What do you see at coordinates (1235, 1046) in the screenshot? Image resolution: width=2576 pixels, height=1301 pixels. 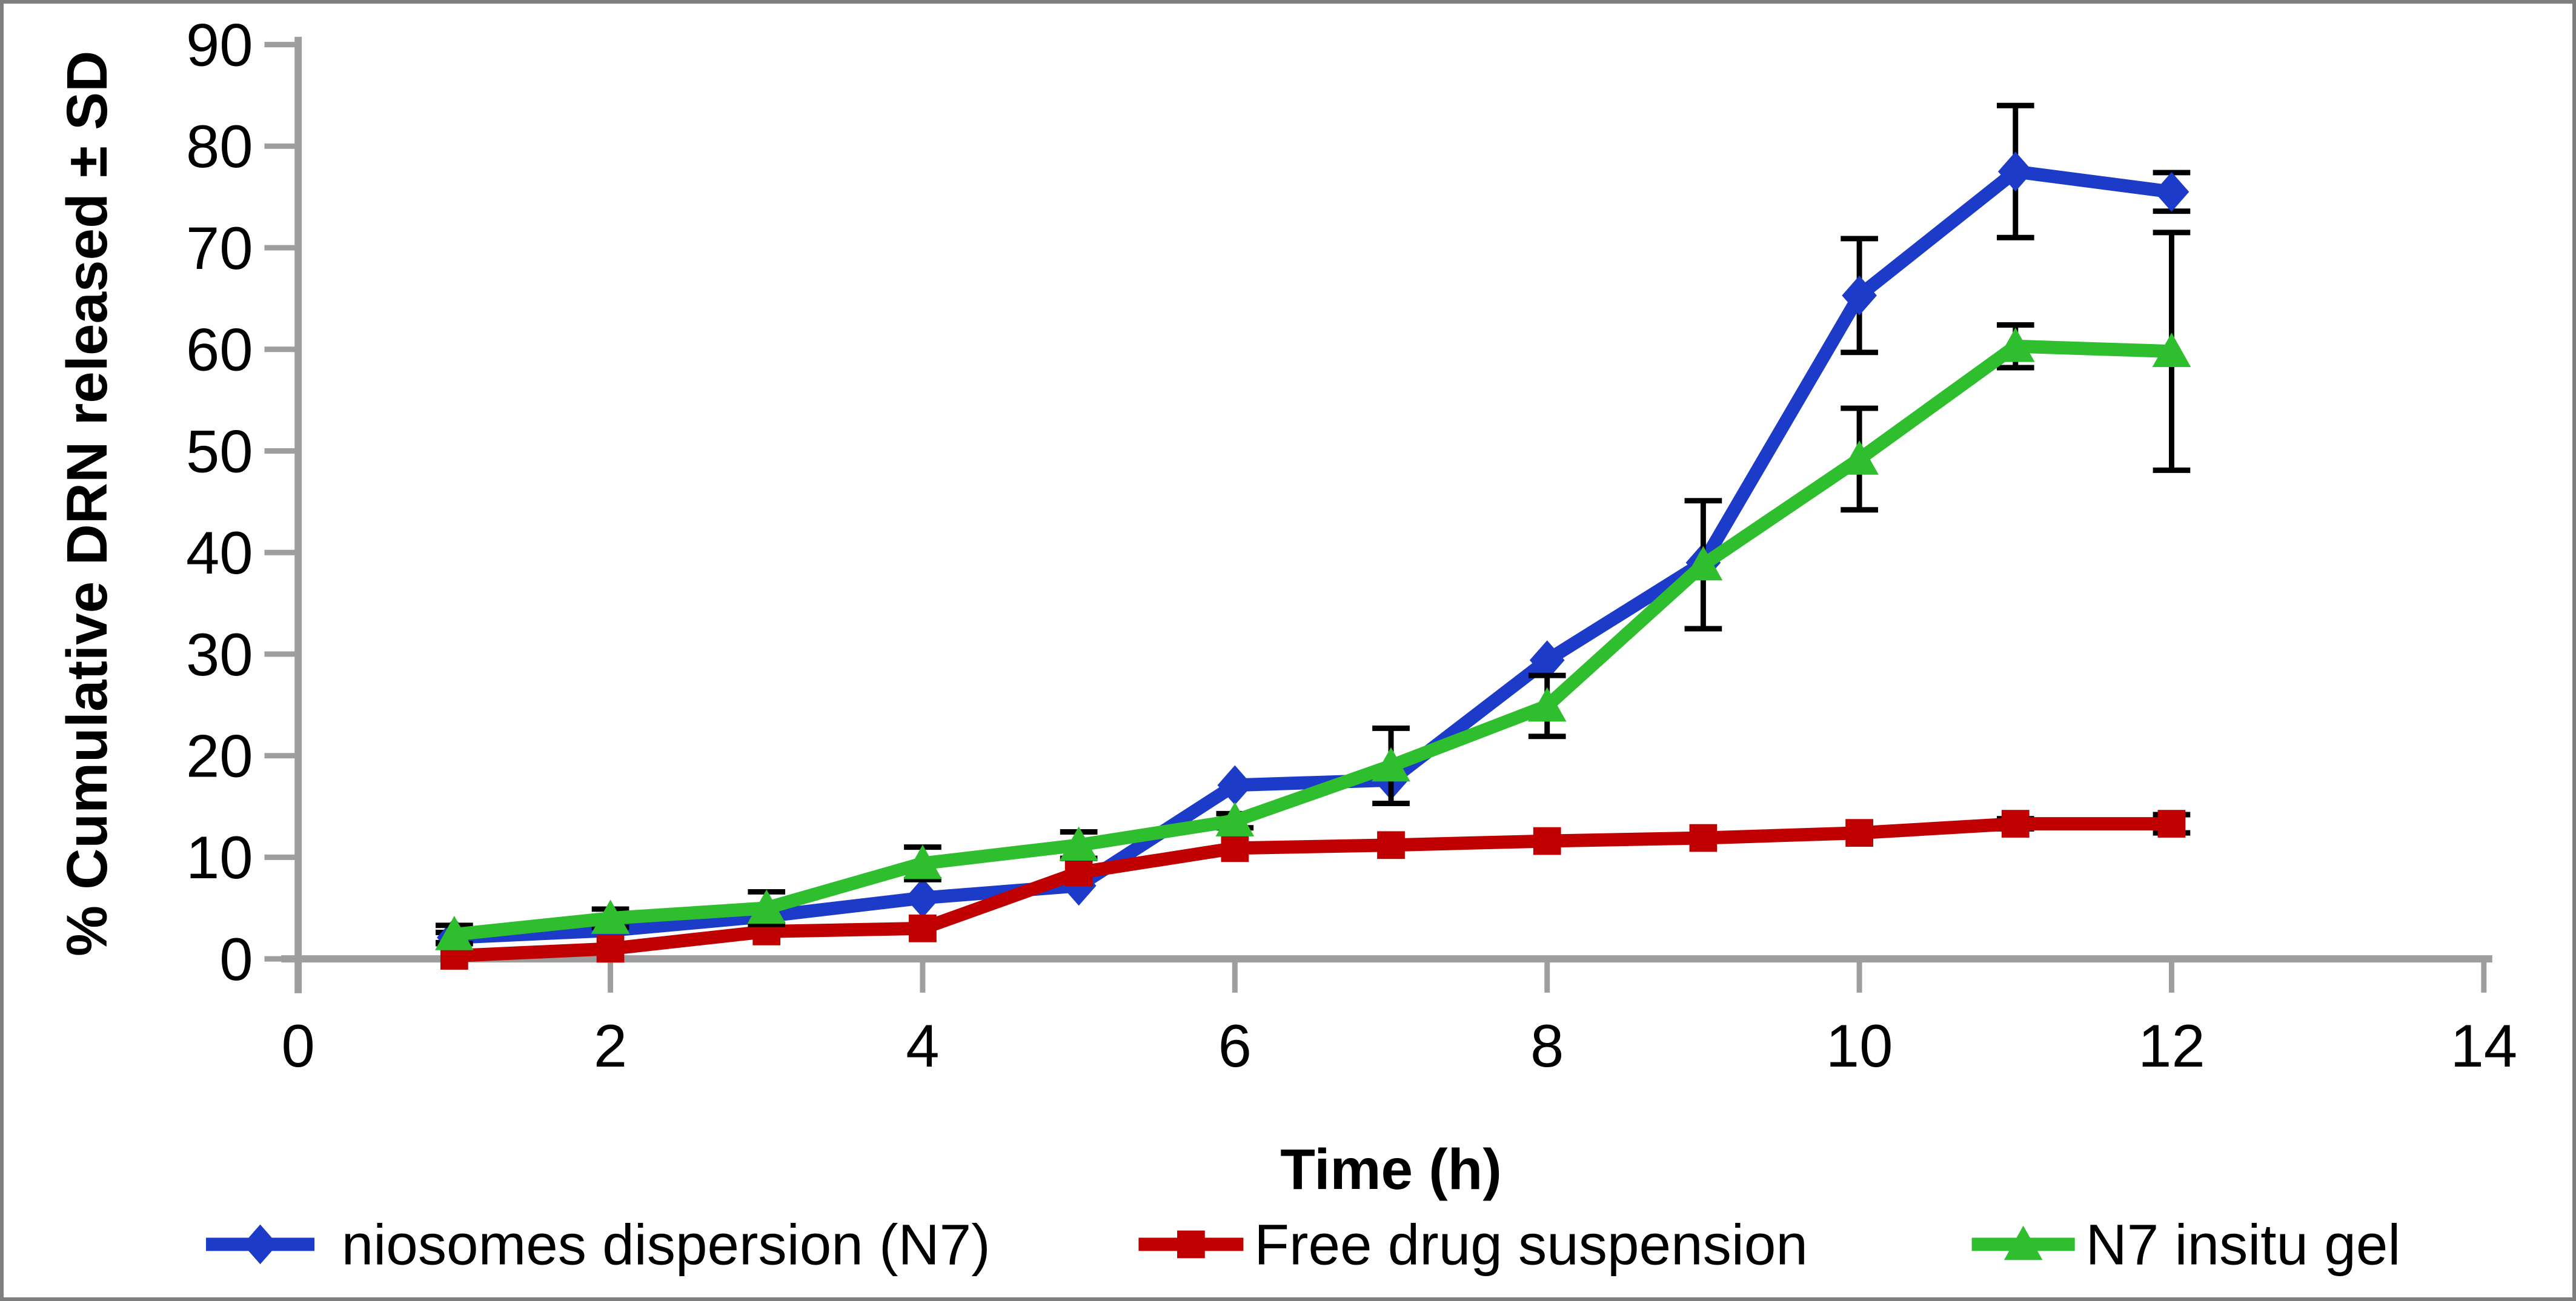 I see `x-tick-label: 6` at bounding box center [1235, 1046].